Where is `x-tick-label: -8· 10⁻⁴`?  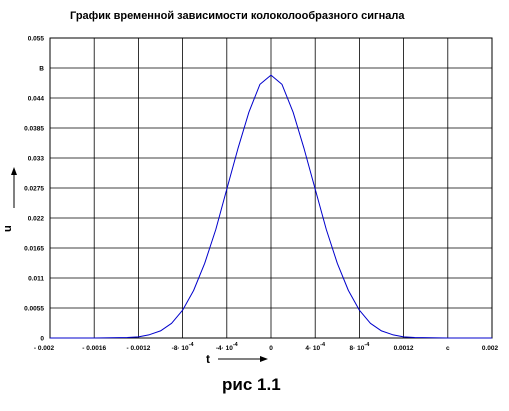
x-tick-label: -8· 10⁻⁴ is located at coordinates (183, 347).